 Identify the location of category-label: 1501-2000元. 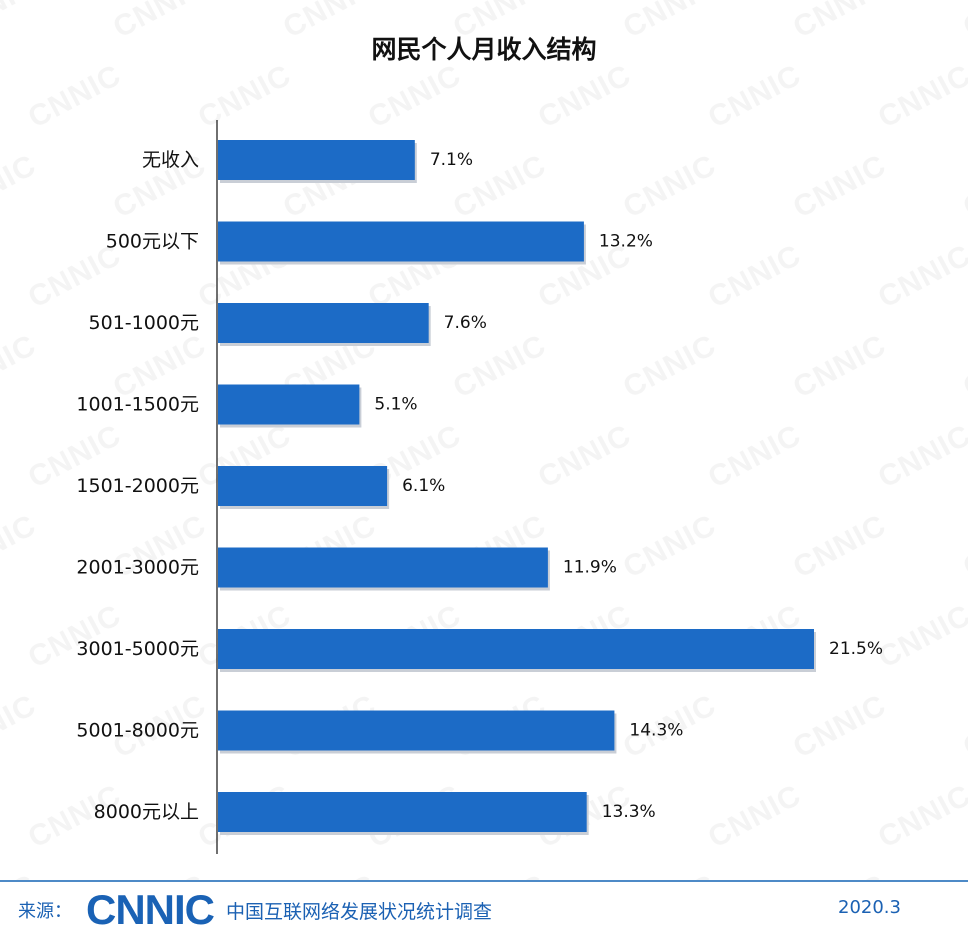
(137, 486).